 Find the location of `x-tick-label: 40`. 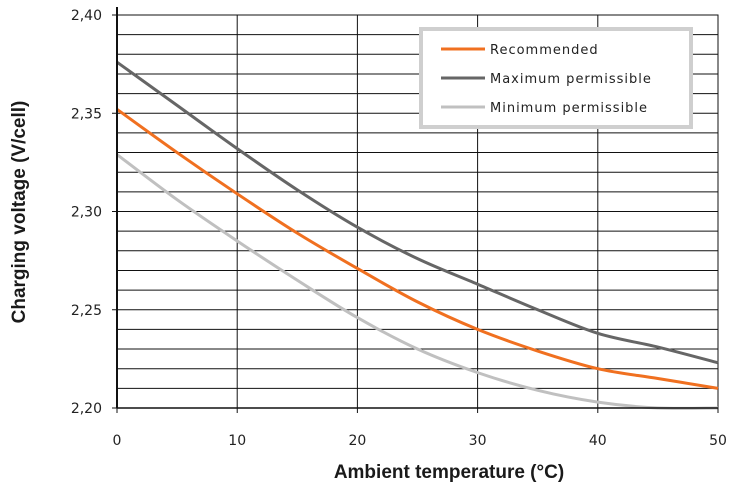

x-tick-label: 40 is located at coordinates (598, 441).